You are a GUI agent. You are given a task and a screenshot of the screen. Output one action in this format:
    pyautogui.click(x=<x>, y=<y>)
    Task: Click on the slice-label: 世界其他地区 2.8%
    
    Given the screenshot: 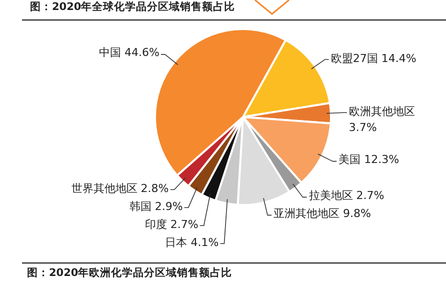 What is the action you would take?
    pyautogui.click(x=120, y=188)
    